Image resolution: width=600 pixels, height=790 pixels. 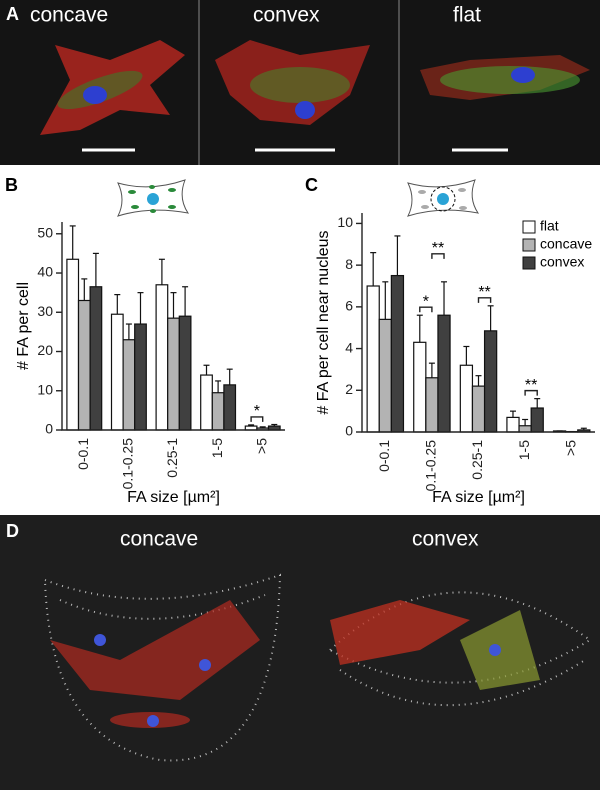 I want to click on image-label: flat, so click(x=467, y=15).